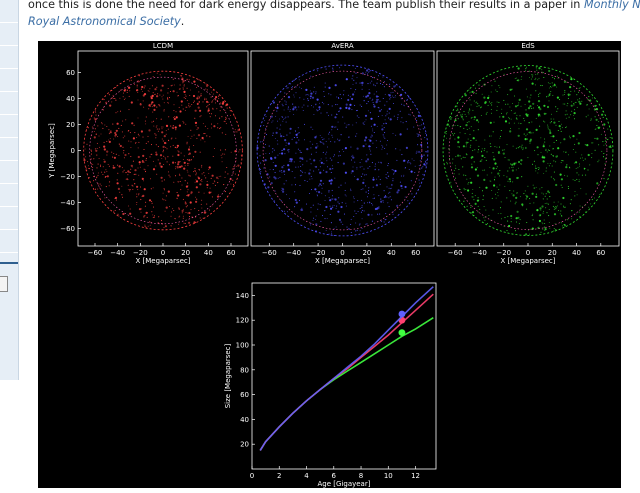 The width and height of the screenshot is (640, 493). Describe the element at coordinates (528, 148) in the screenshot. I see `panel-frame` at that location.